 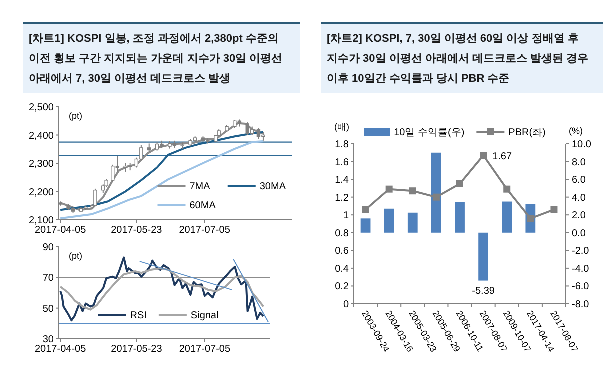 What do you see at coordinates (429, 133) in the screenshot?
I see `legend-label: 10일 수익률(우)` at bounding box center [429, 133].